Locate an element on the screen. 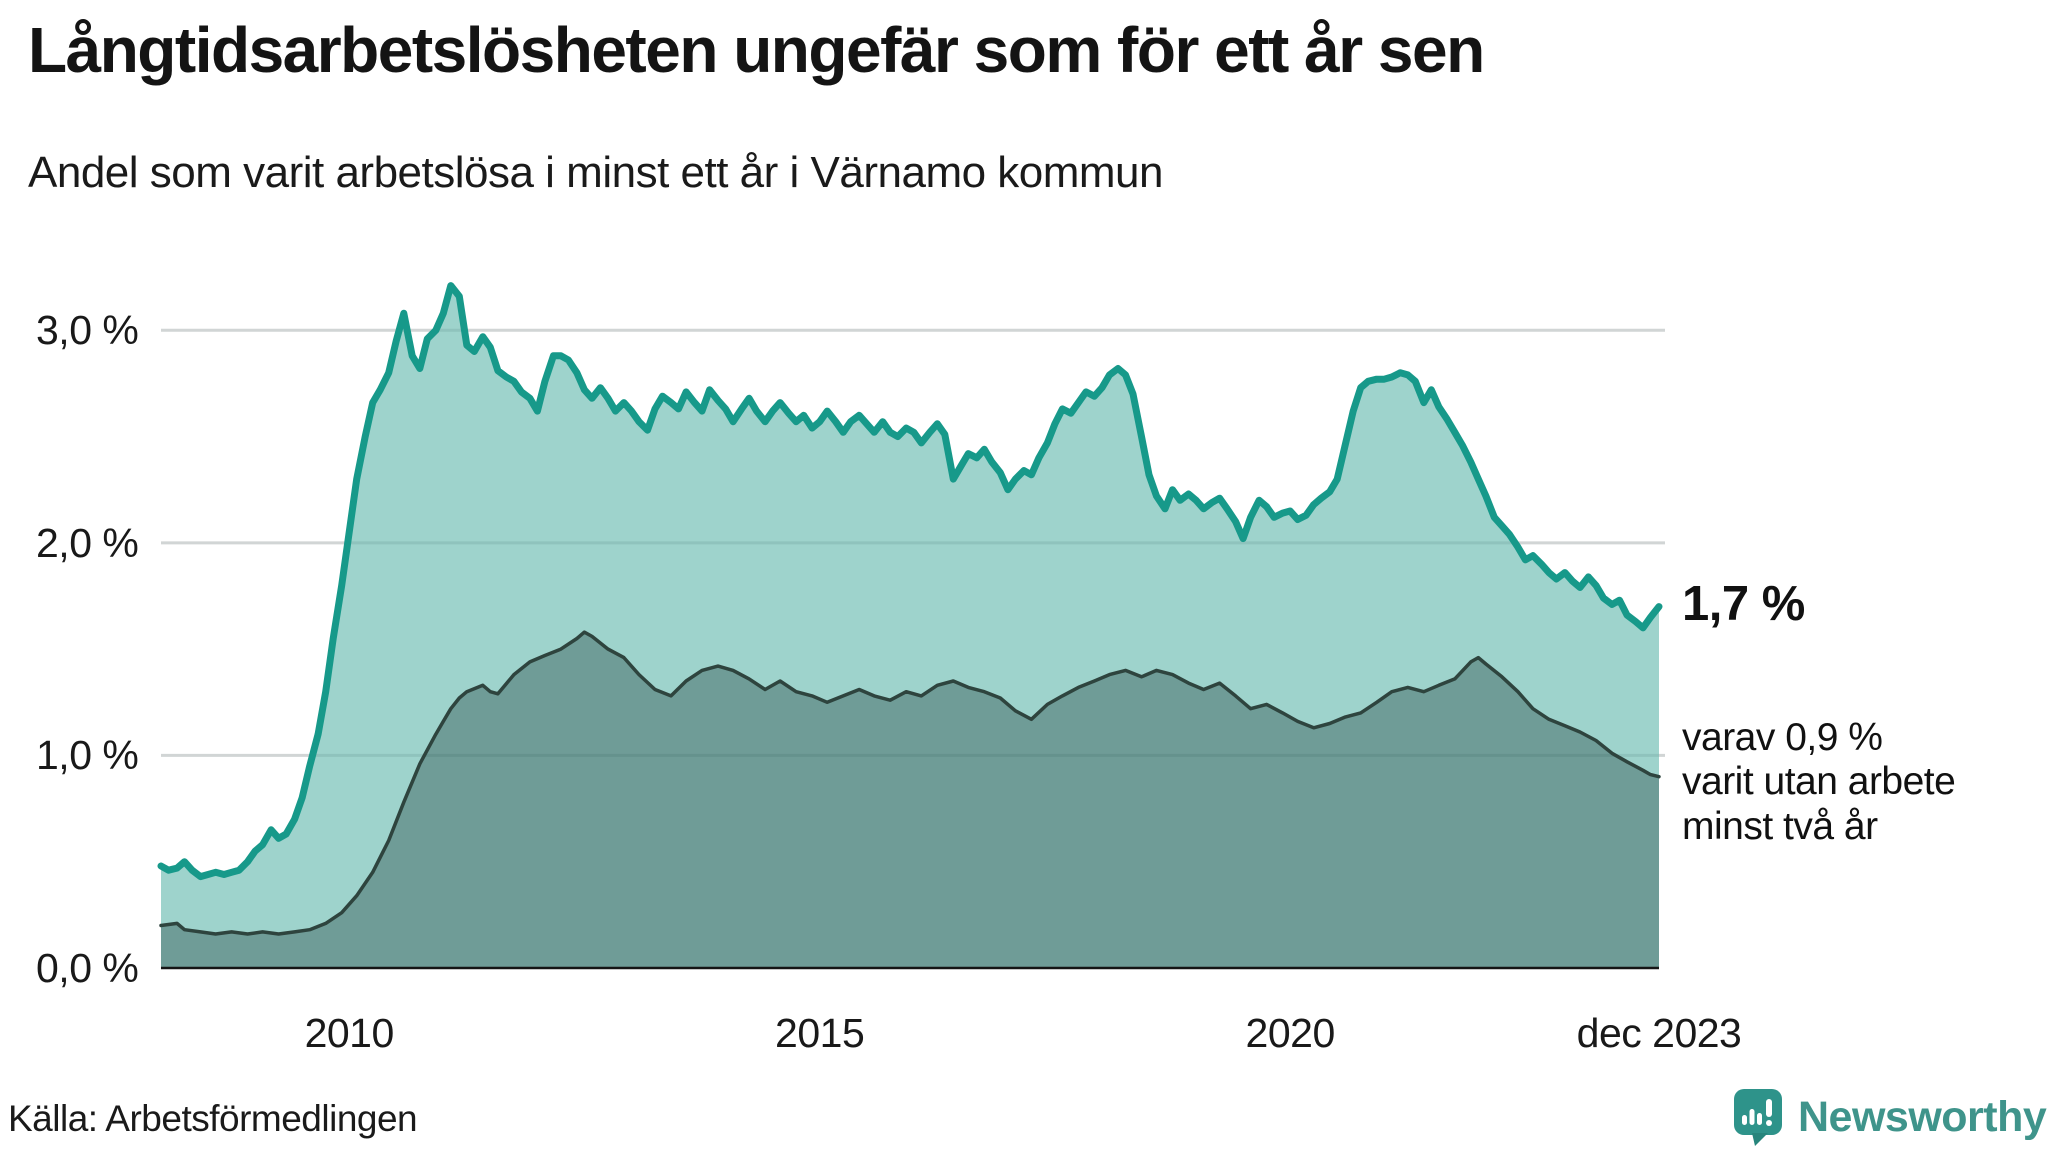 Image resolution: width=2048 pixels, height=1152 pixels. newsworthy-logo: Newsworthy is located at coordinates (1890, 1117).